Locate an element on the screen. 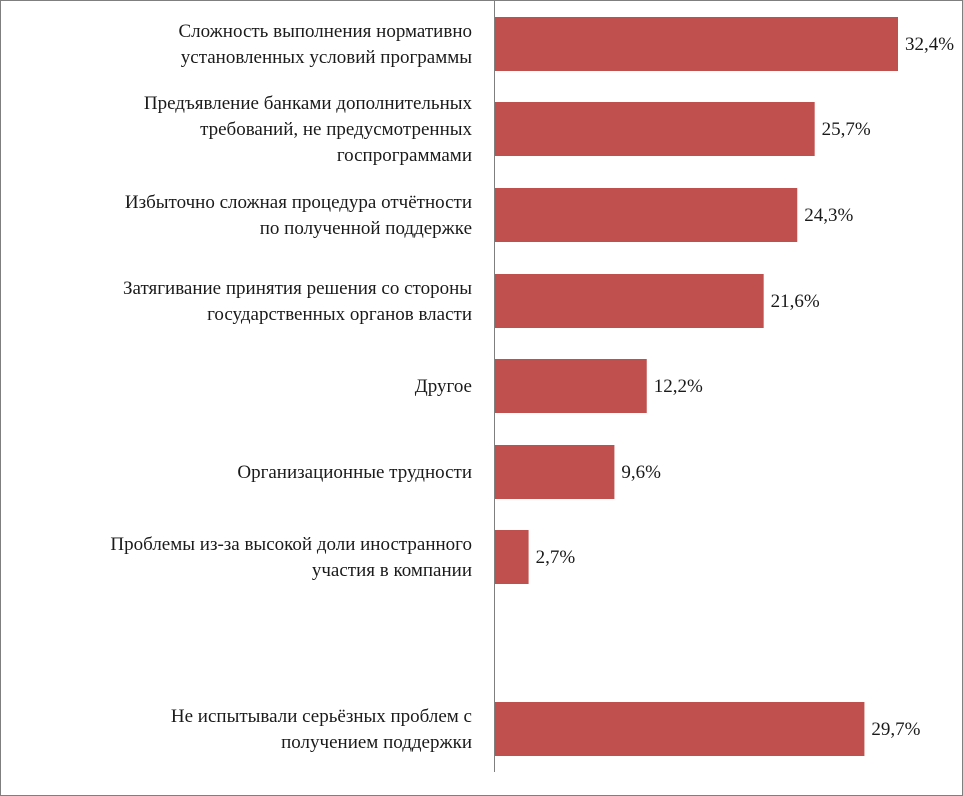  category-label-6: Организационные трудности is located at coordinates (354, 472).